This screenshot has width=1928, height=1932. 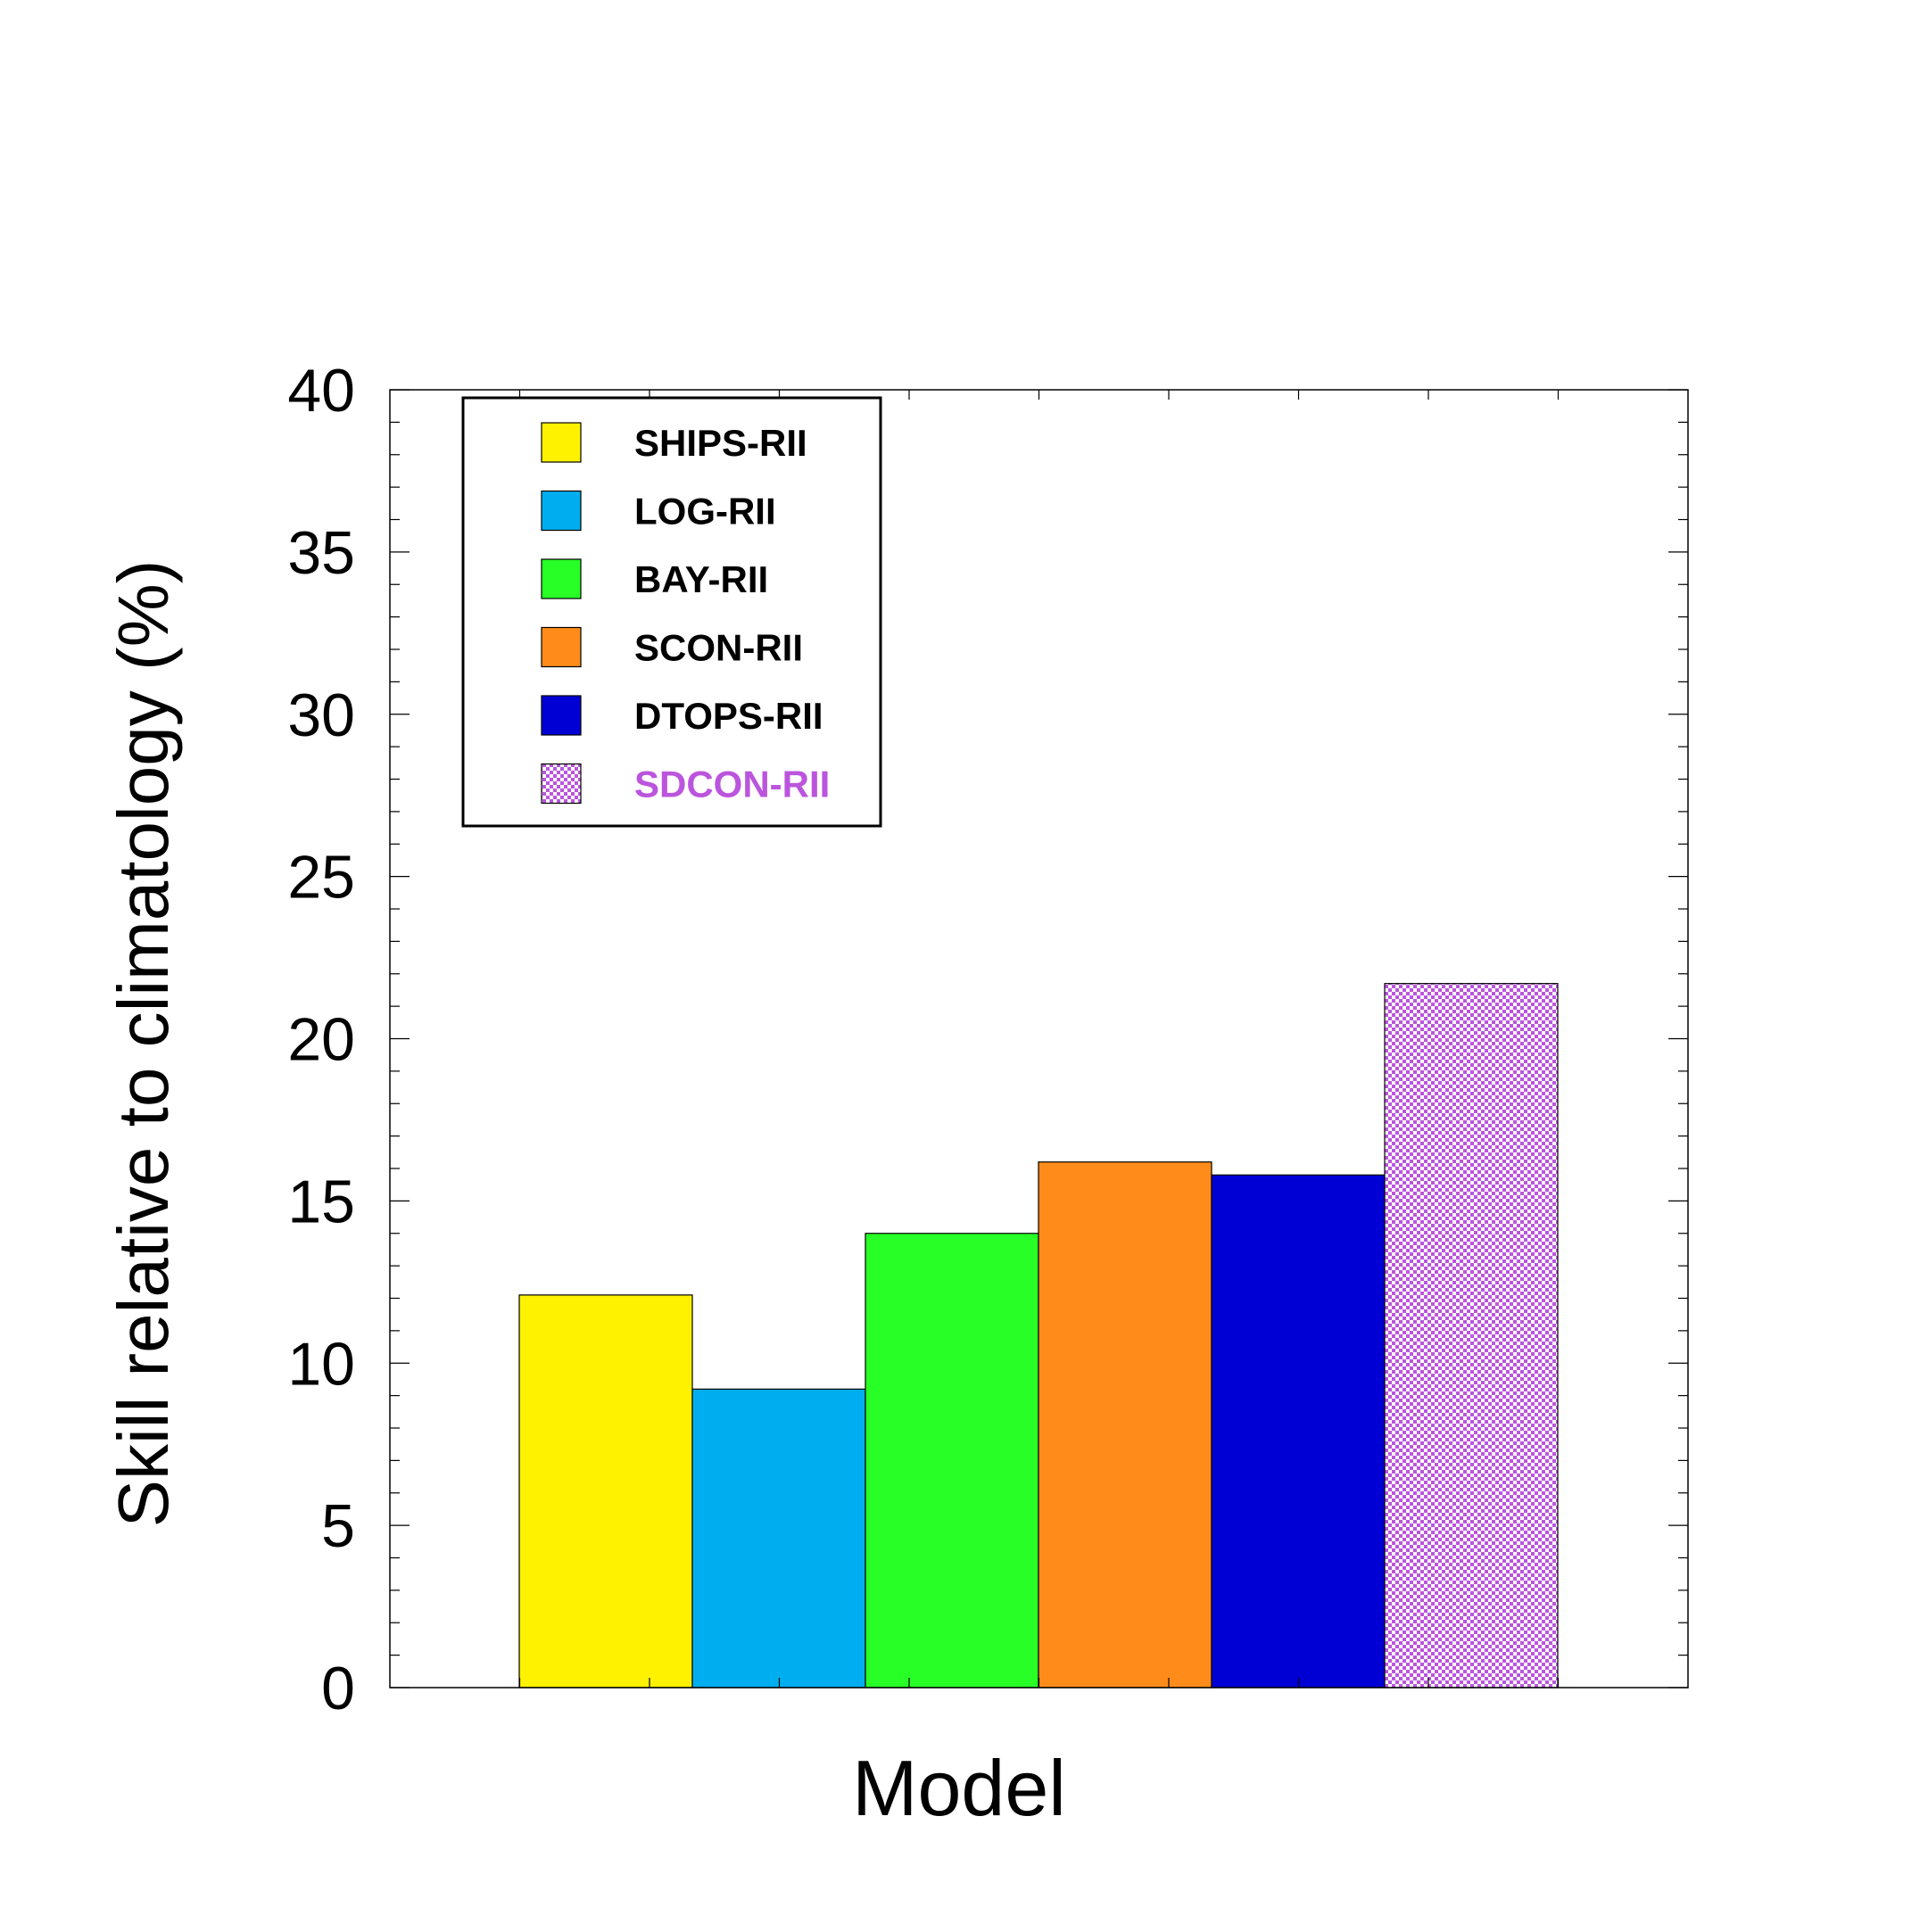 I want to click on bar-bay-rii, so click(x=952, y=1461).